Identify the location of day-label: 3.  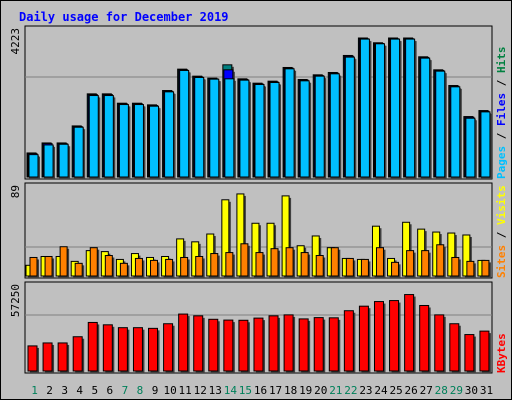
(64, 390).